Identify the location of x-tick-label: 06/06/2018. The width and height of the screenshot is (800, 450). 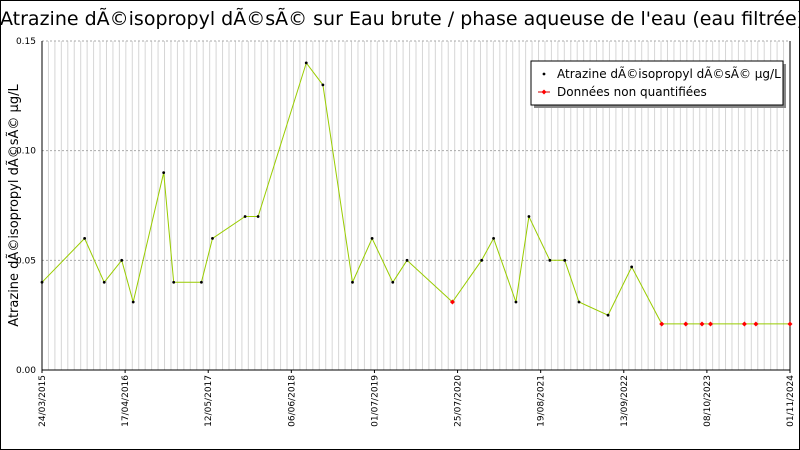
(292, 401).